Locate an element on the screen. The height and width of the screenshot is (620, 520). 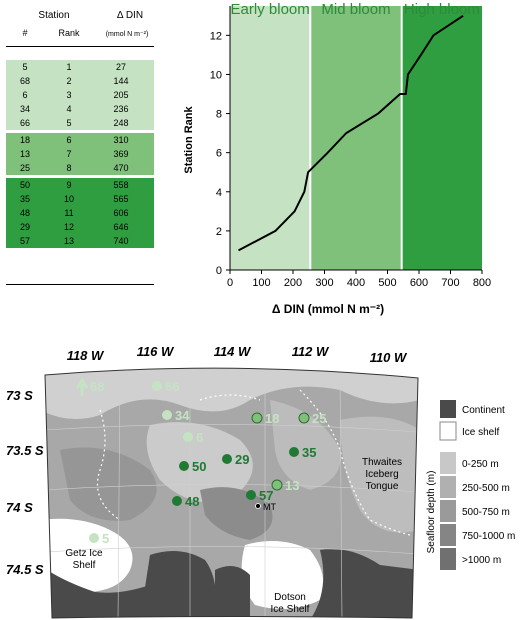
x-tick-label: 0 is located at coordinates (230, 283).